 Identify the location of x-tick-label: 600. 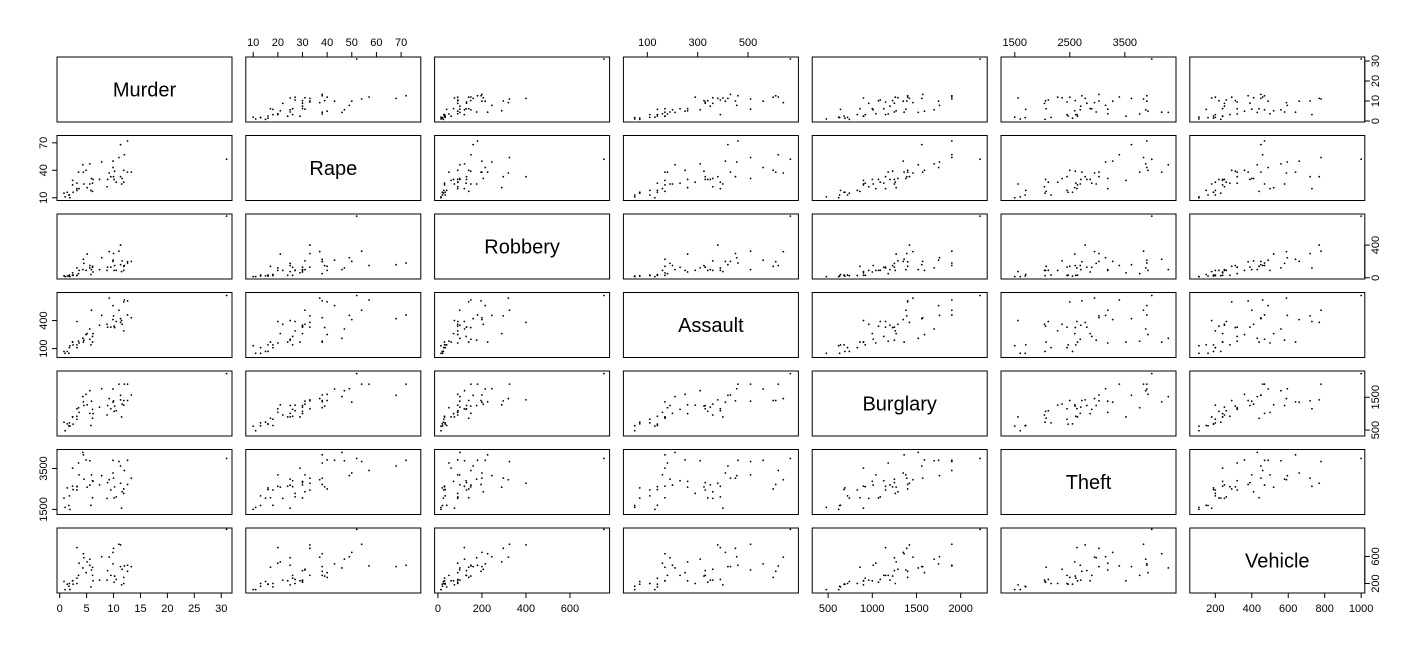
(1288, 609).